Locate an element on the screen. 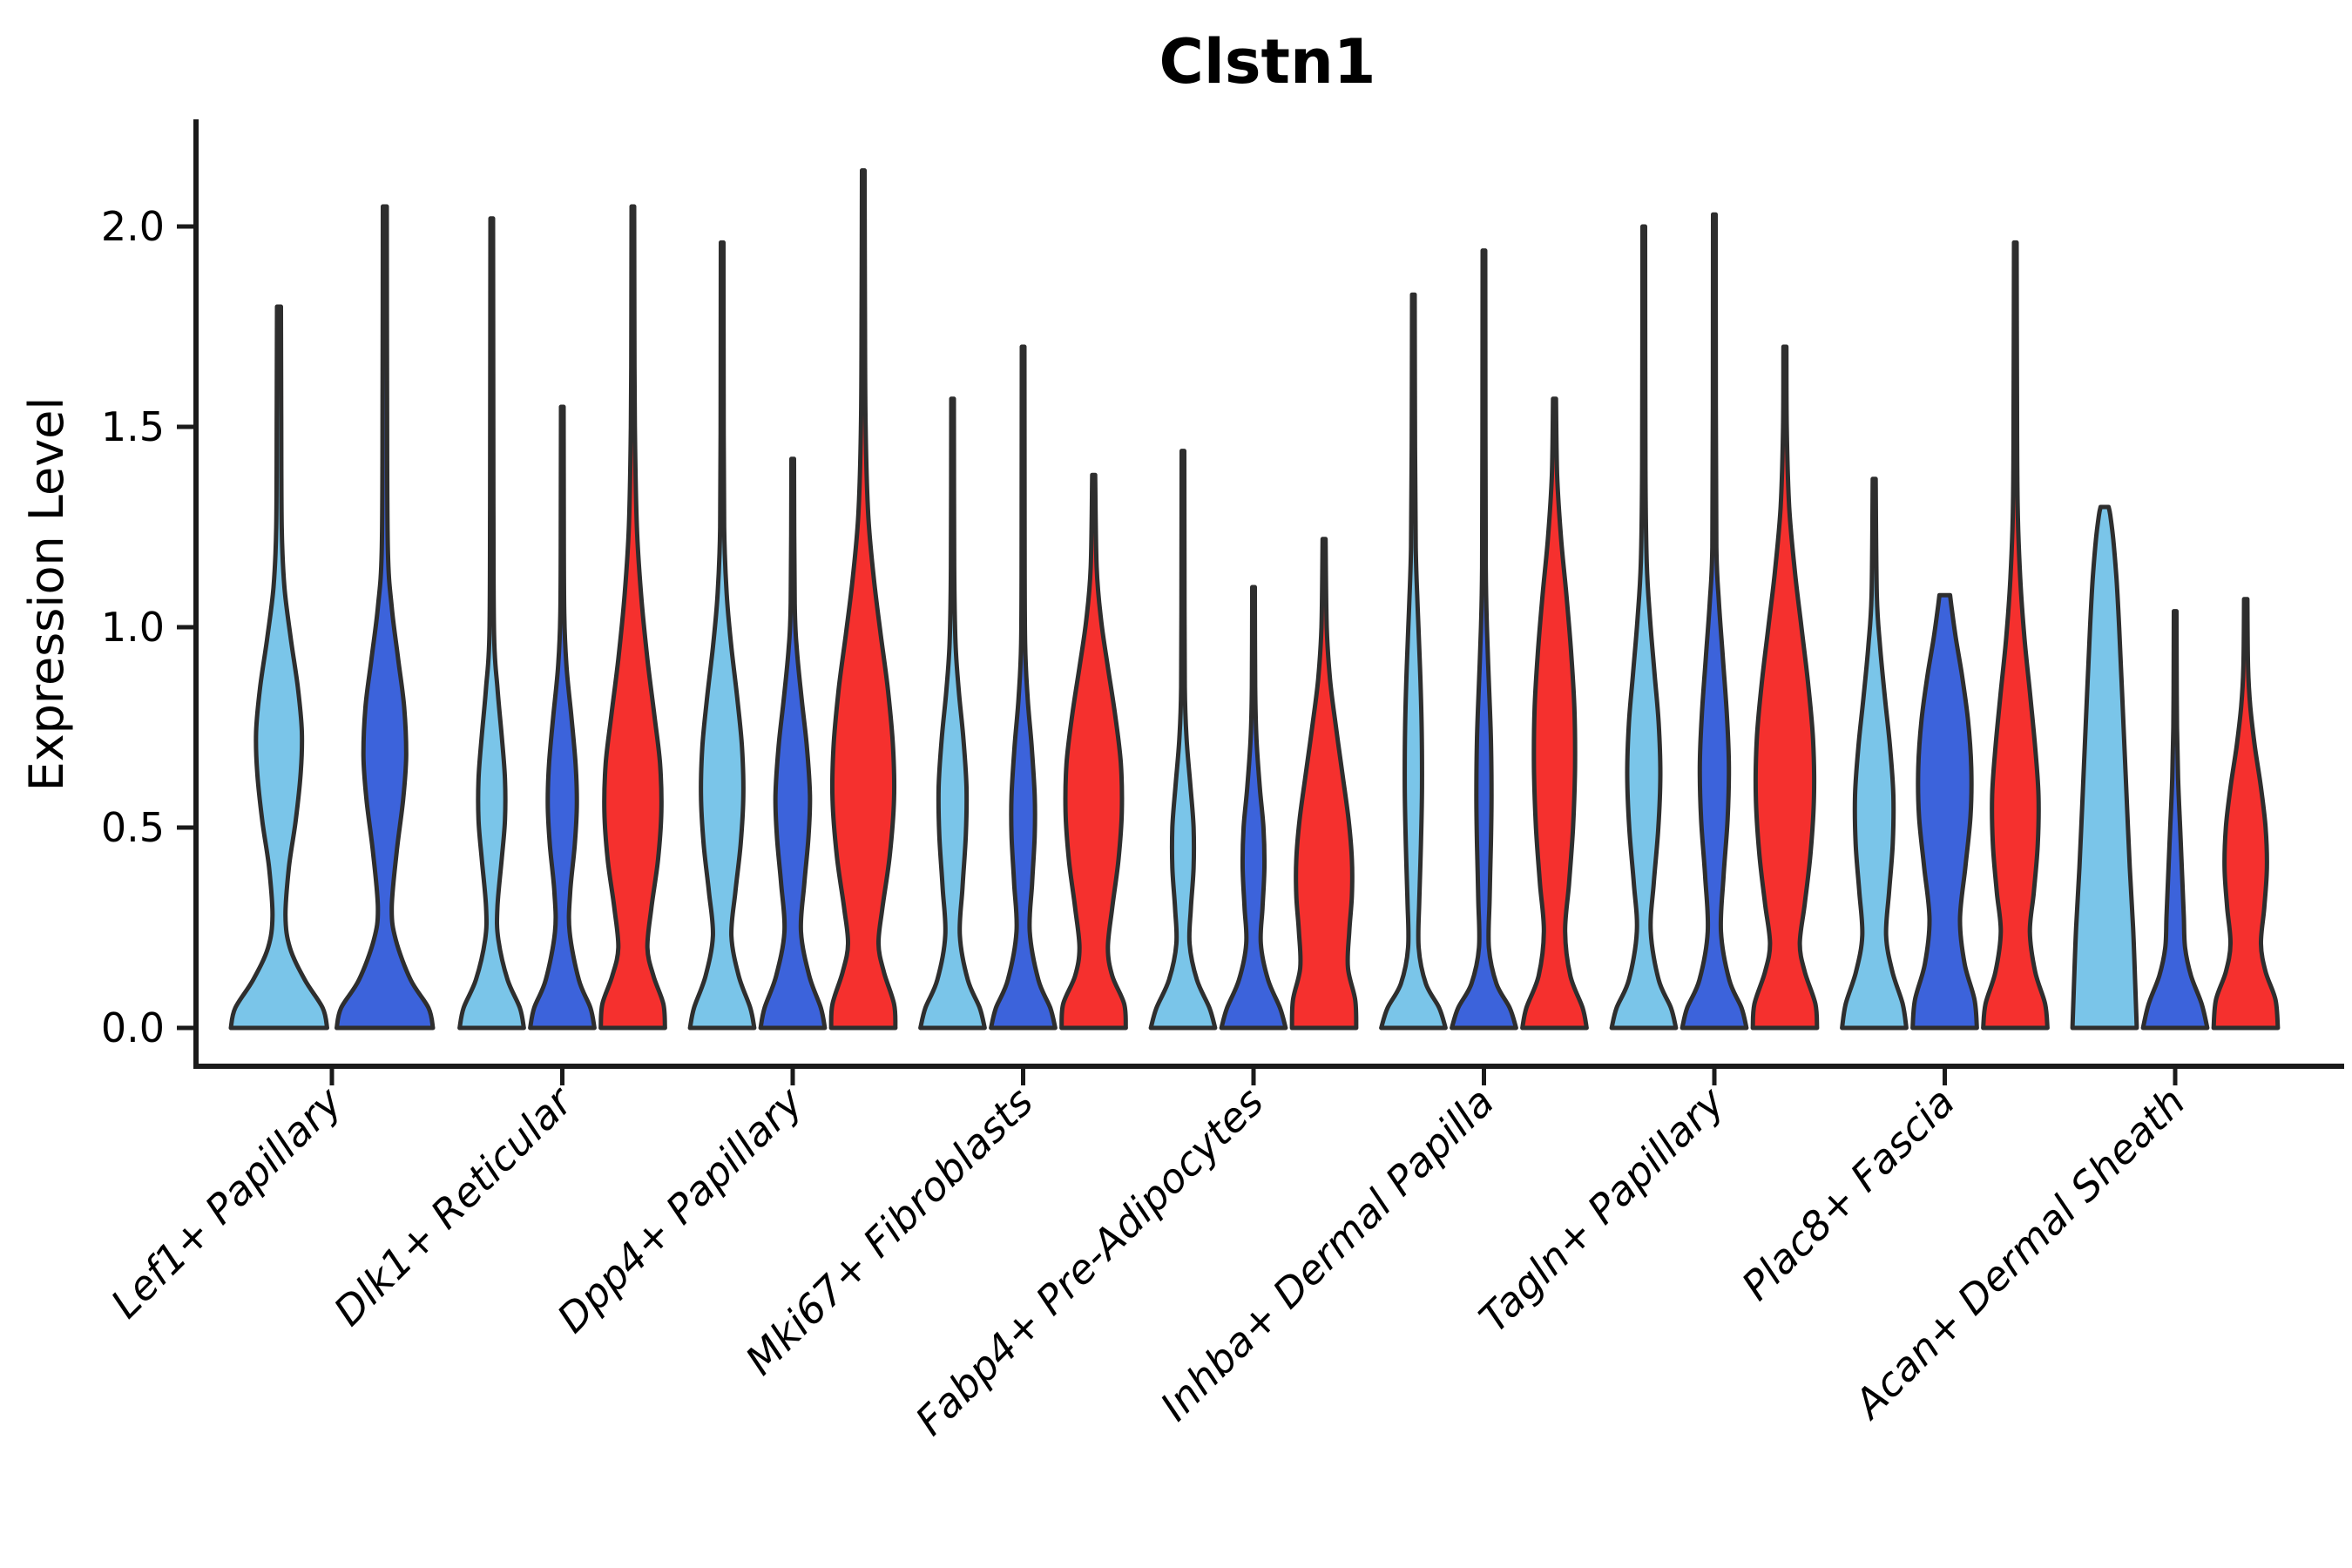  y-axis-tick-label: 0.5 is located at coordinates (133, 827).